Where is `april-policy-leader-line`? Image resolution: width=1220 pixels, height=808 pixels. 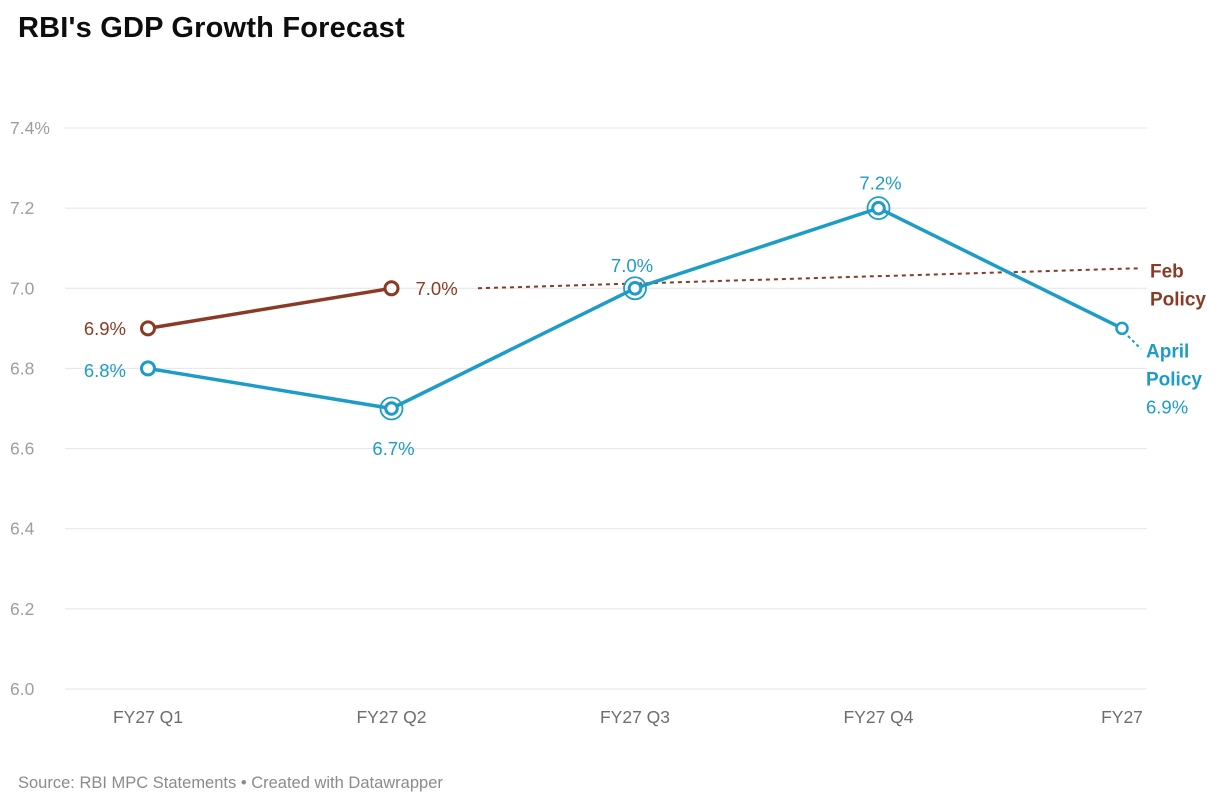
april-policy-leader-line is located at coordinates (1134, 342).